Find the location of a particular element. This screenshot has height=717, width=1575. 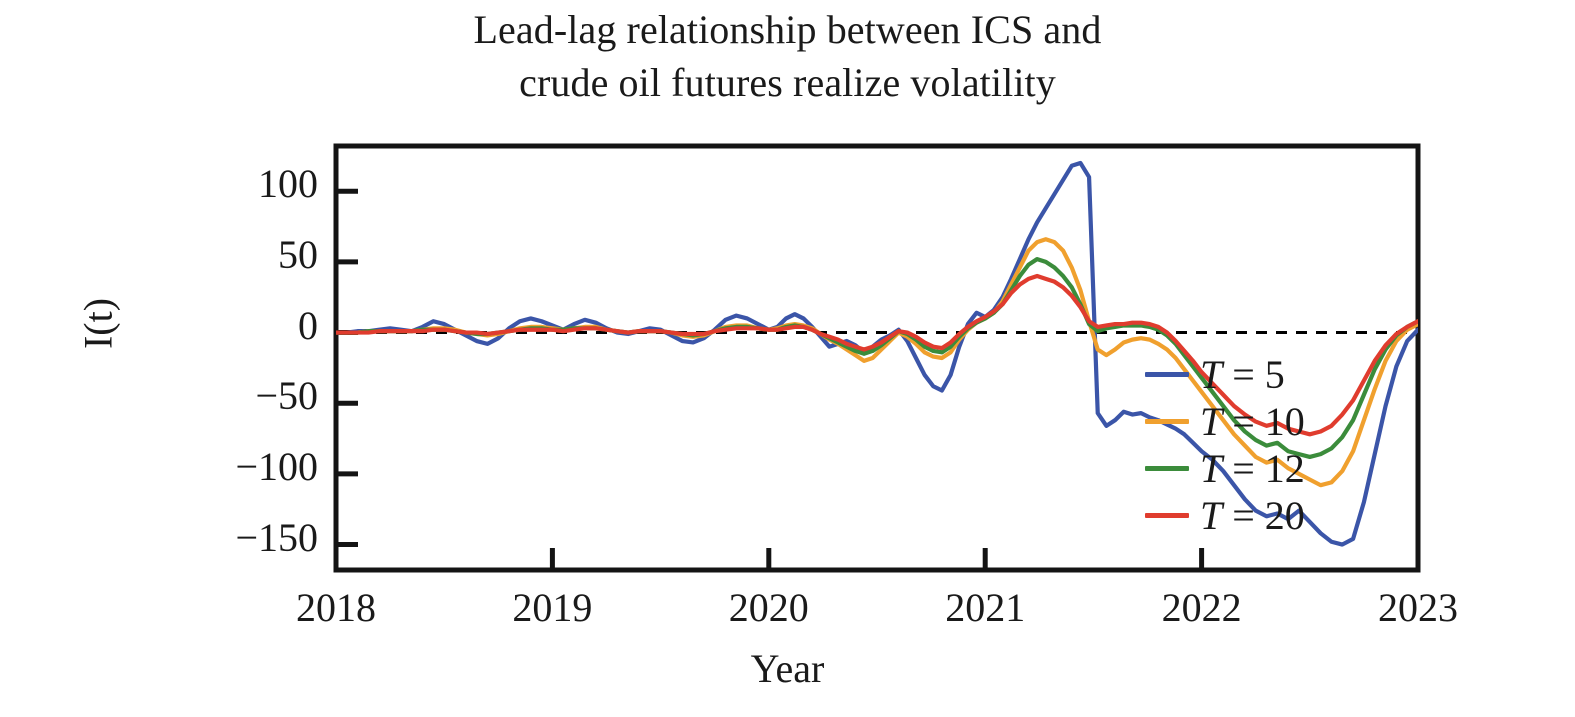

x-tick-label: 2021 is located at coordinates (985, 607).